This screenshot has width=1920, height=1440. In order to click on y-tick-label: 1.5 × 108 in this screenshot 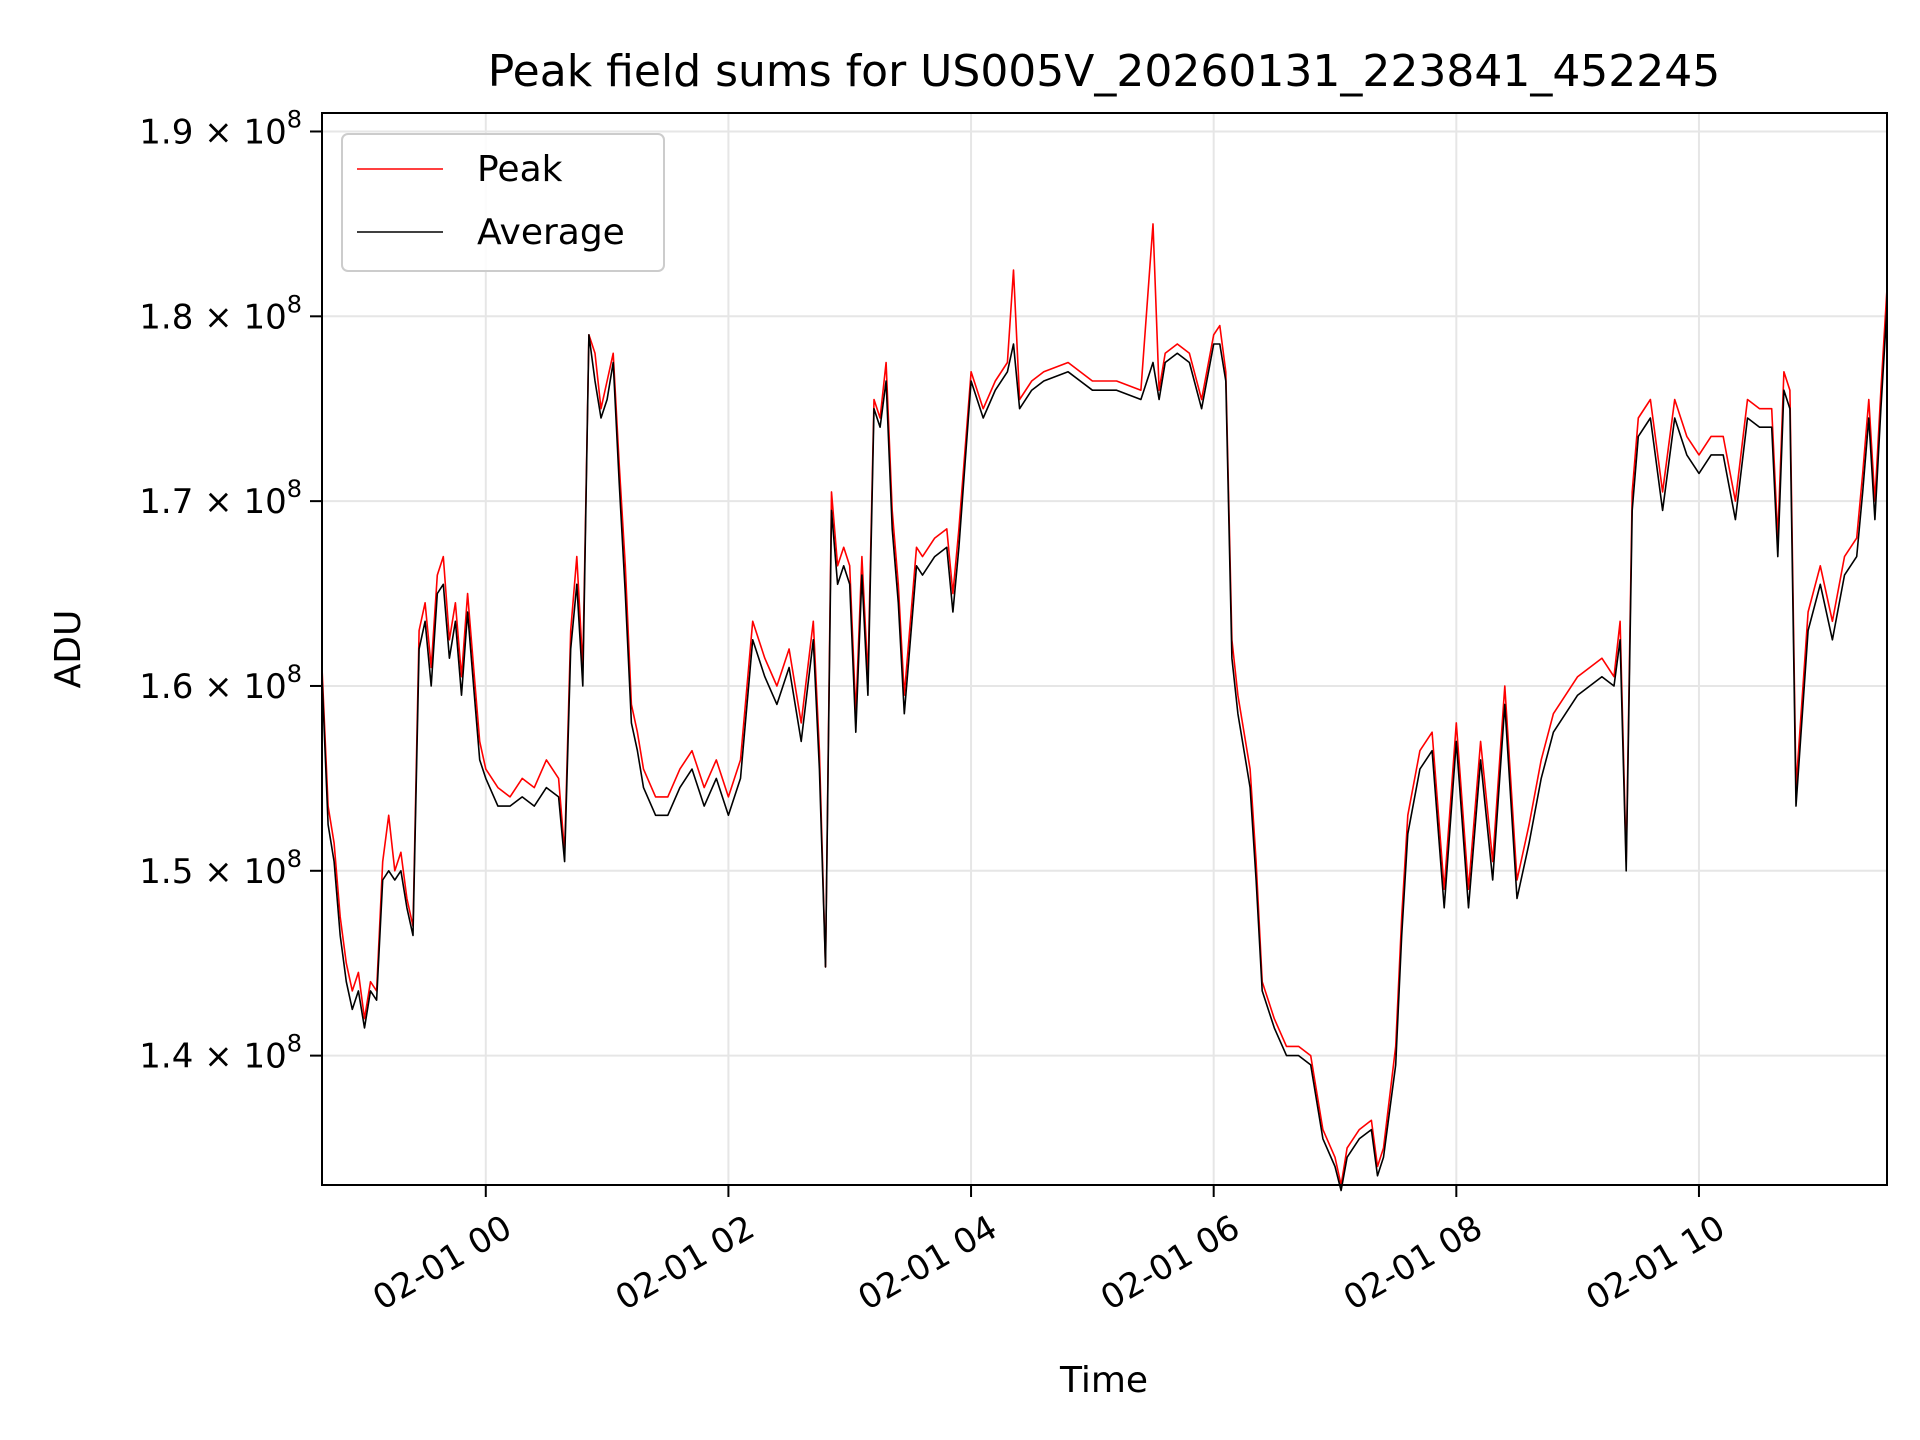, I will do `click(220, 868)`.